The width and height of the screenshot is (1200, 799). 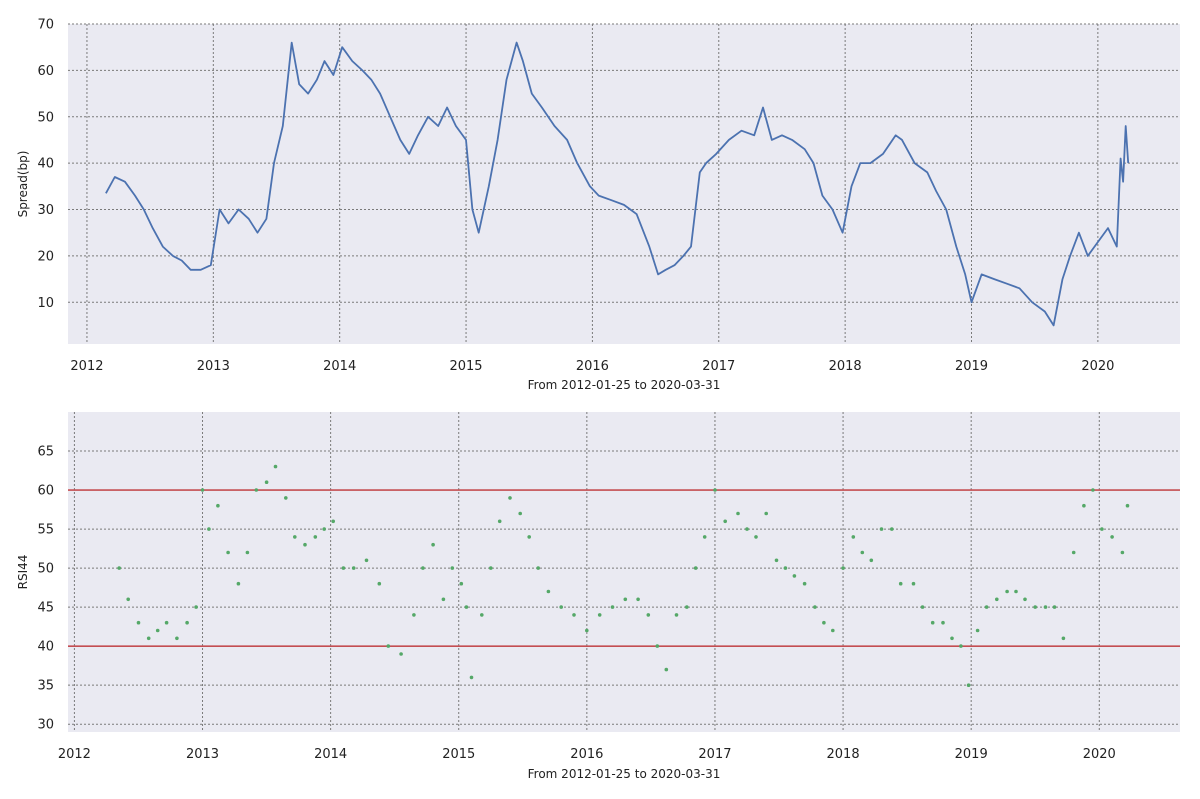 What do you see at coordinates (624, 385) in the screenshot?
I see `spread-x-axis-label: From 2012-01-25 to 2020-03-31` at bounding box center [624, 385].